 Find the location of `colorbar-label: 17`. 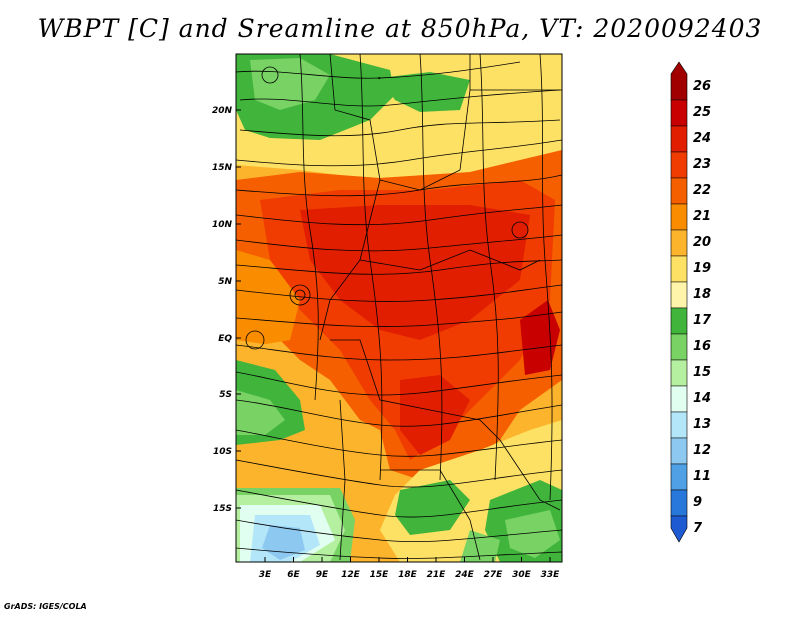

colorbar-label: 17 is located at coordinates (702, 320).